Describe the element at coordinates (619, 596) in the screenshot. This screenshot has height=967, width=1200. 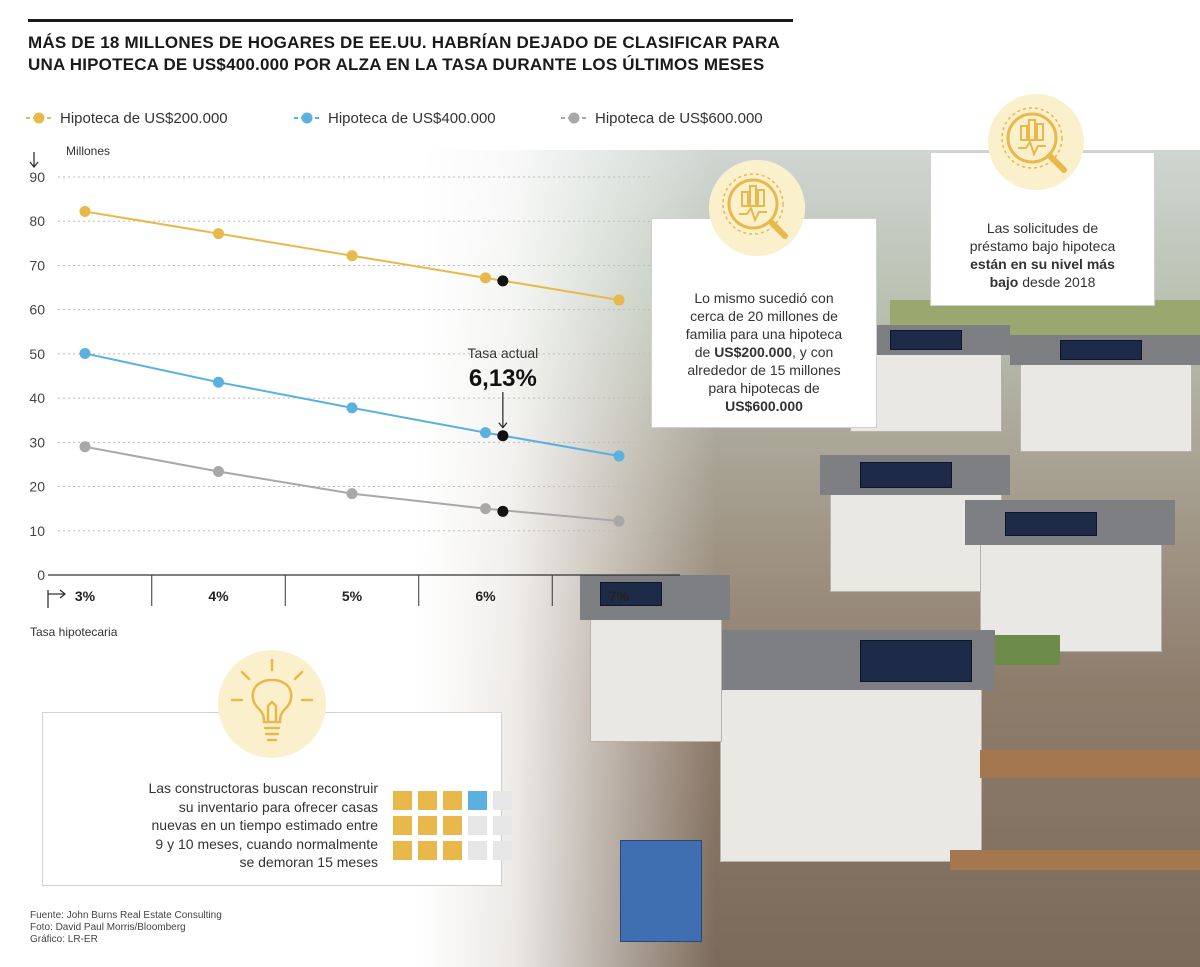
I see `x-tick-label: 7%` at that location.